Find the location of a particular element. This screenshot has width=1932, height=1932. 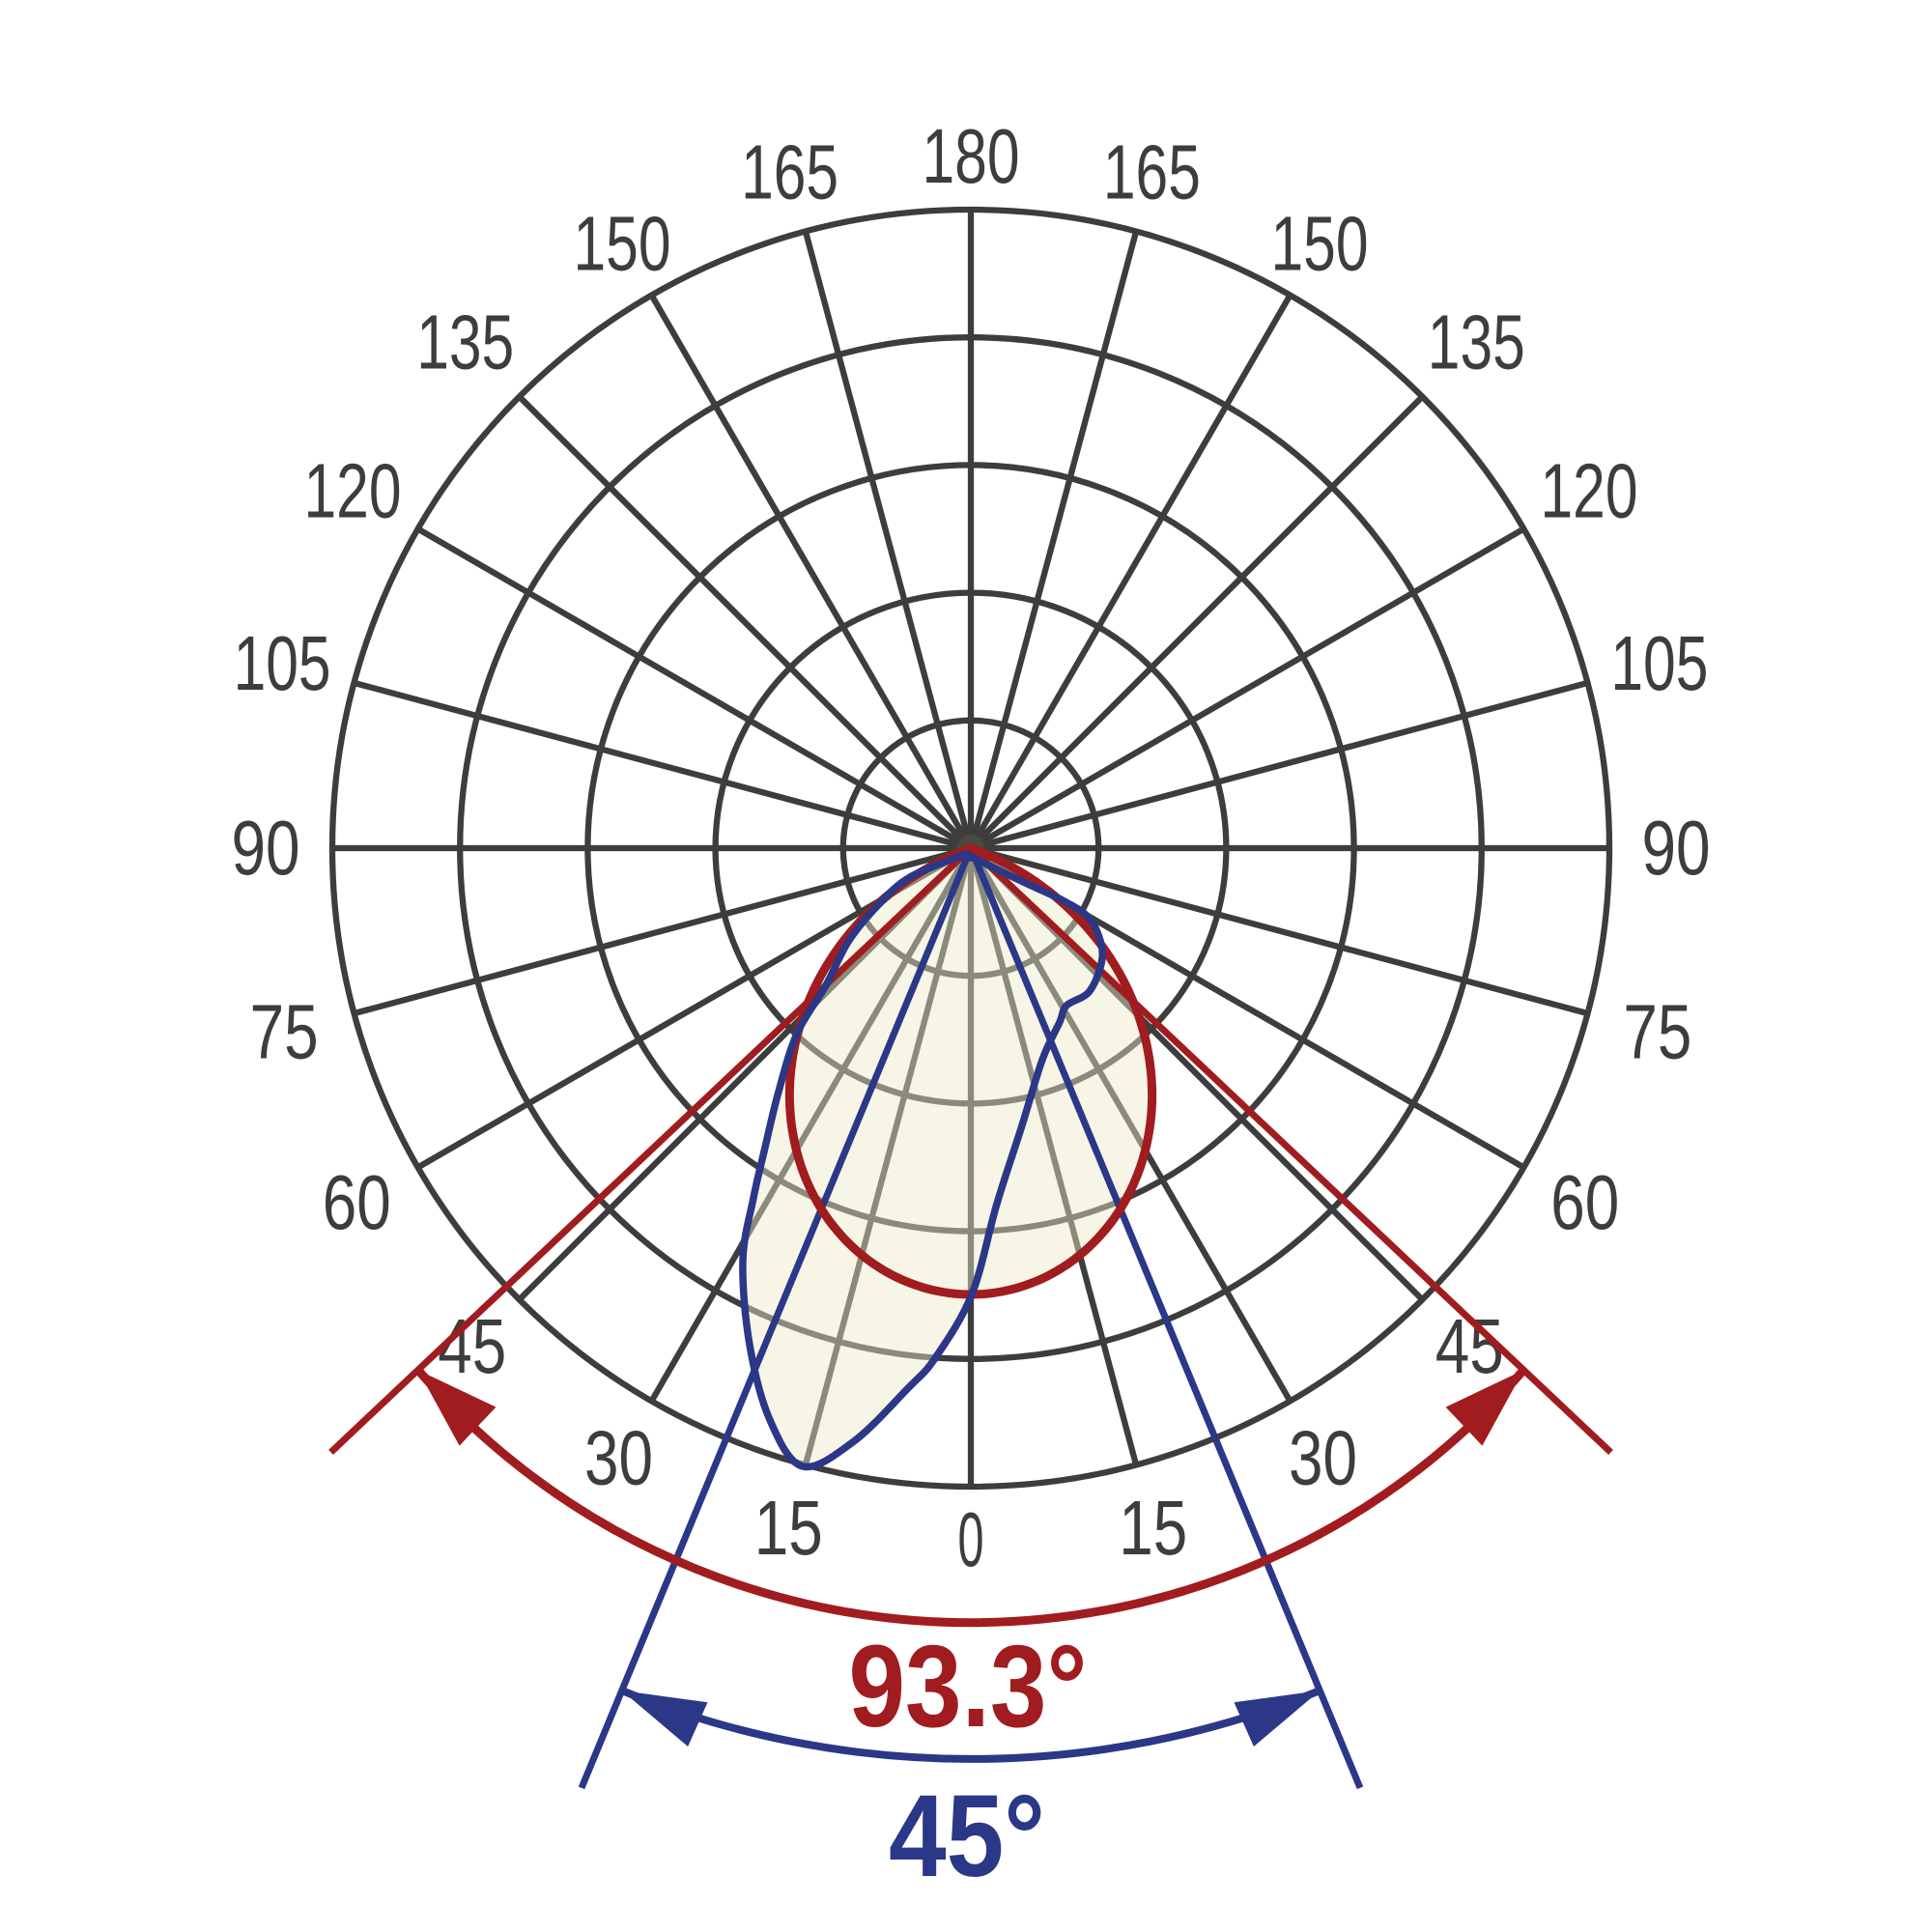

svg-text: 45° is located at coordinates (967, 1835).